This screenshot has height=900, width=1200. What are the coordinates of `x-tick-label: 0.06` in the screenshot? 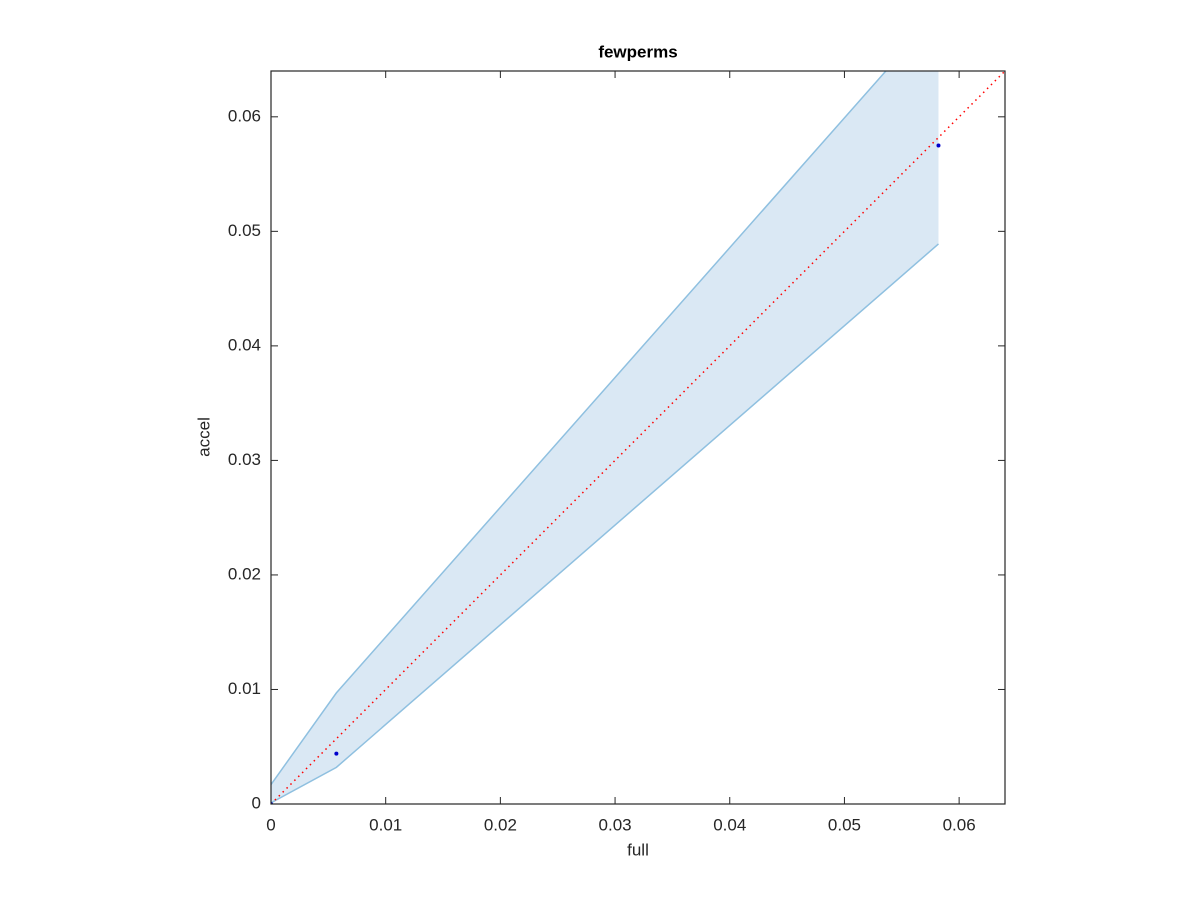 It's located at (959, 824).